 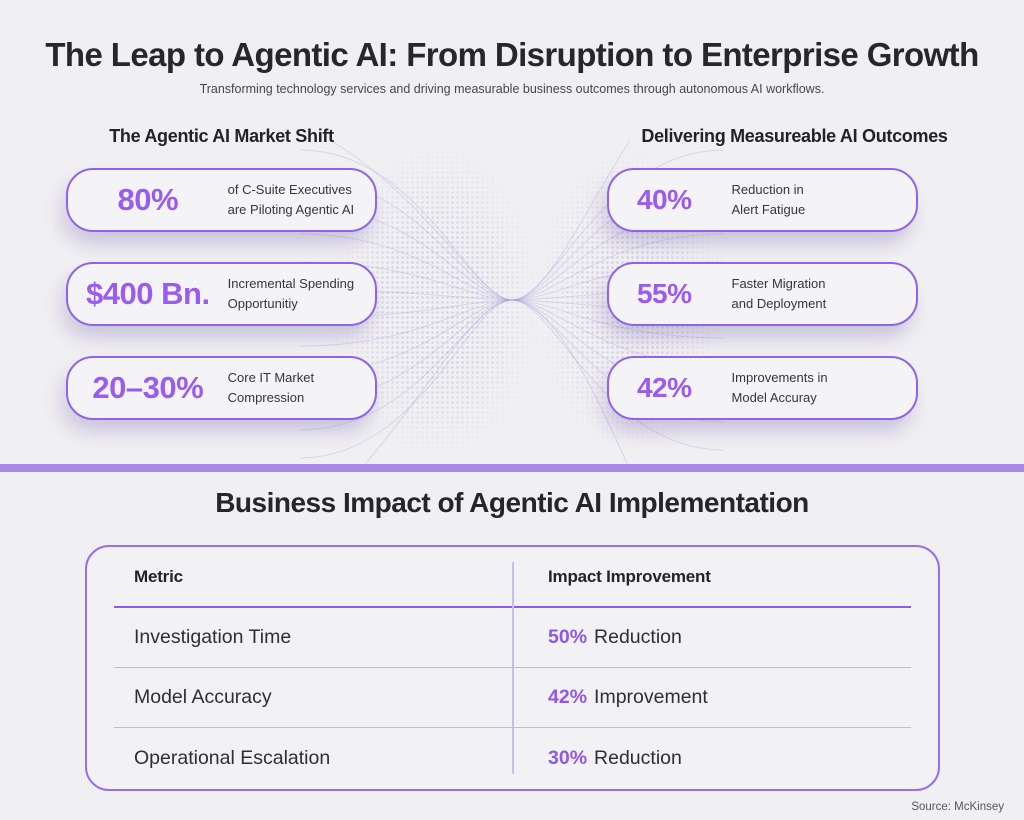 I want to click on market-shift-heading: The Agentic AI Market Shift, so click(x=221, y=136).